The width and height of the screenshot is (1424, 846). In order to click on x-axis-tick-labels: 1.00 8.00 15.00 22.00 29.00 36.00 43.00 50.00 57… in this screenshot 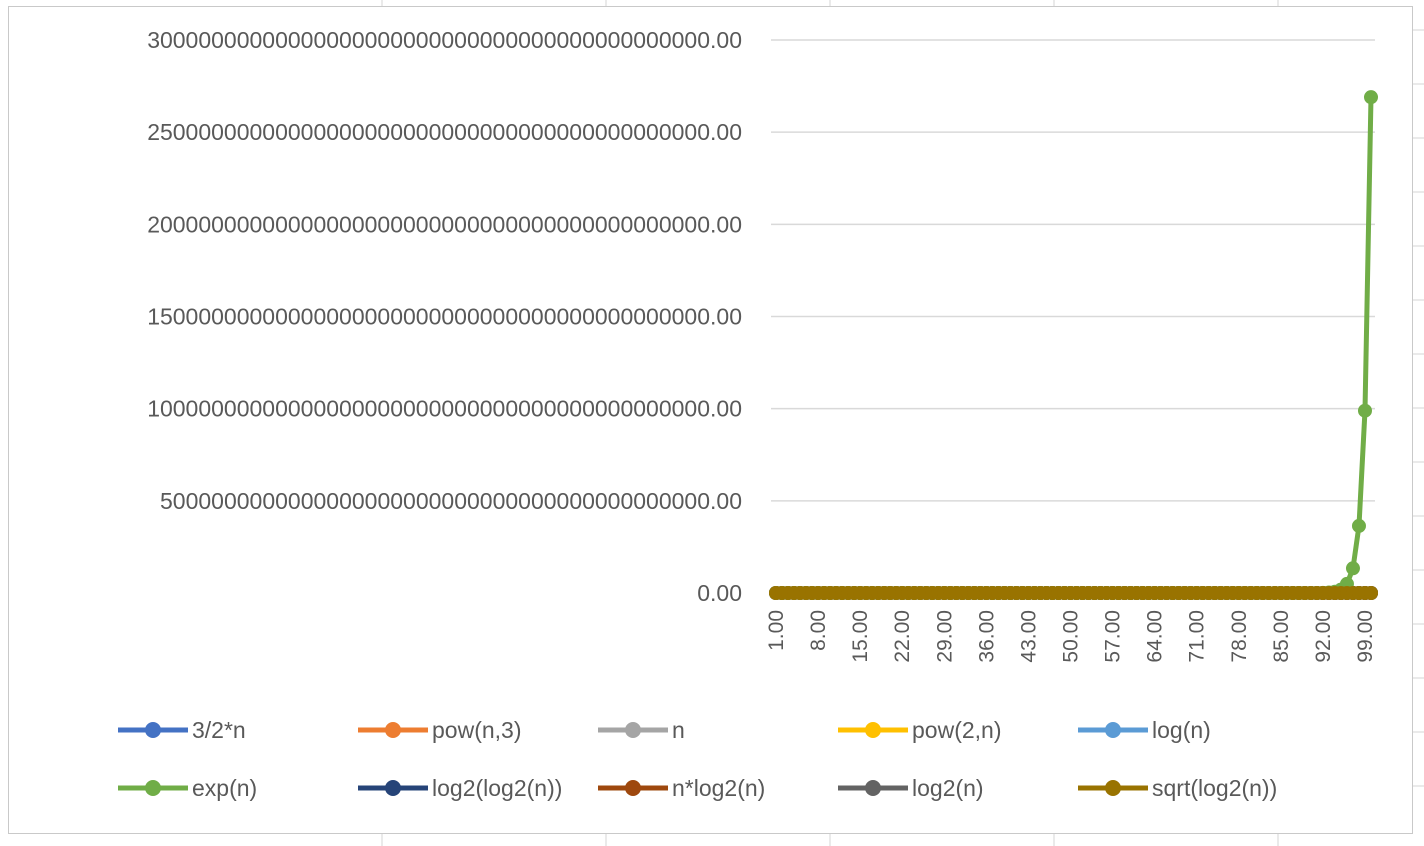, I will do `click(1071, 636)`.